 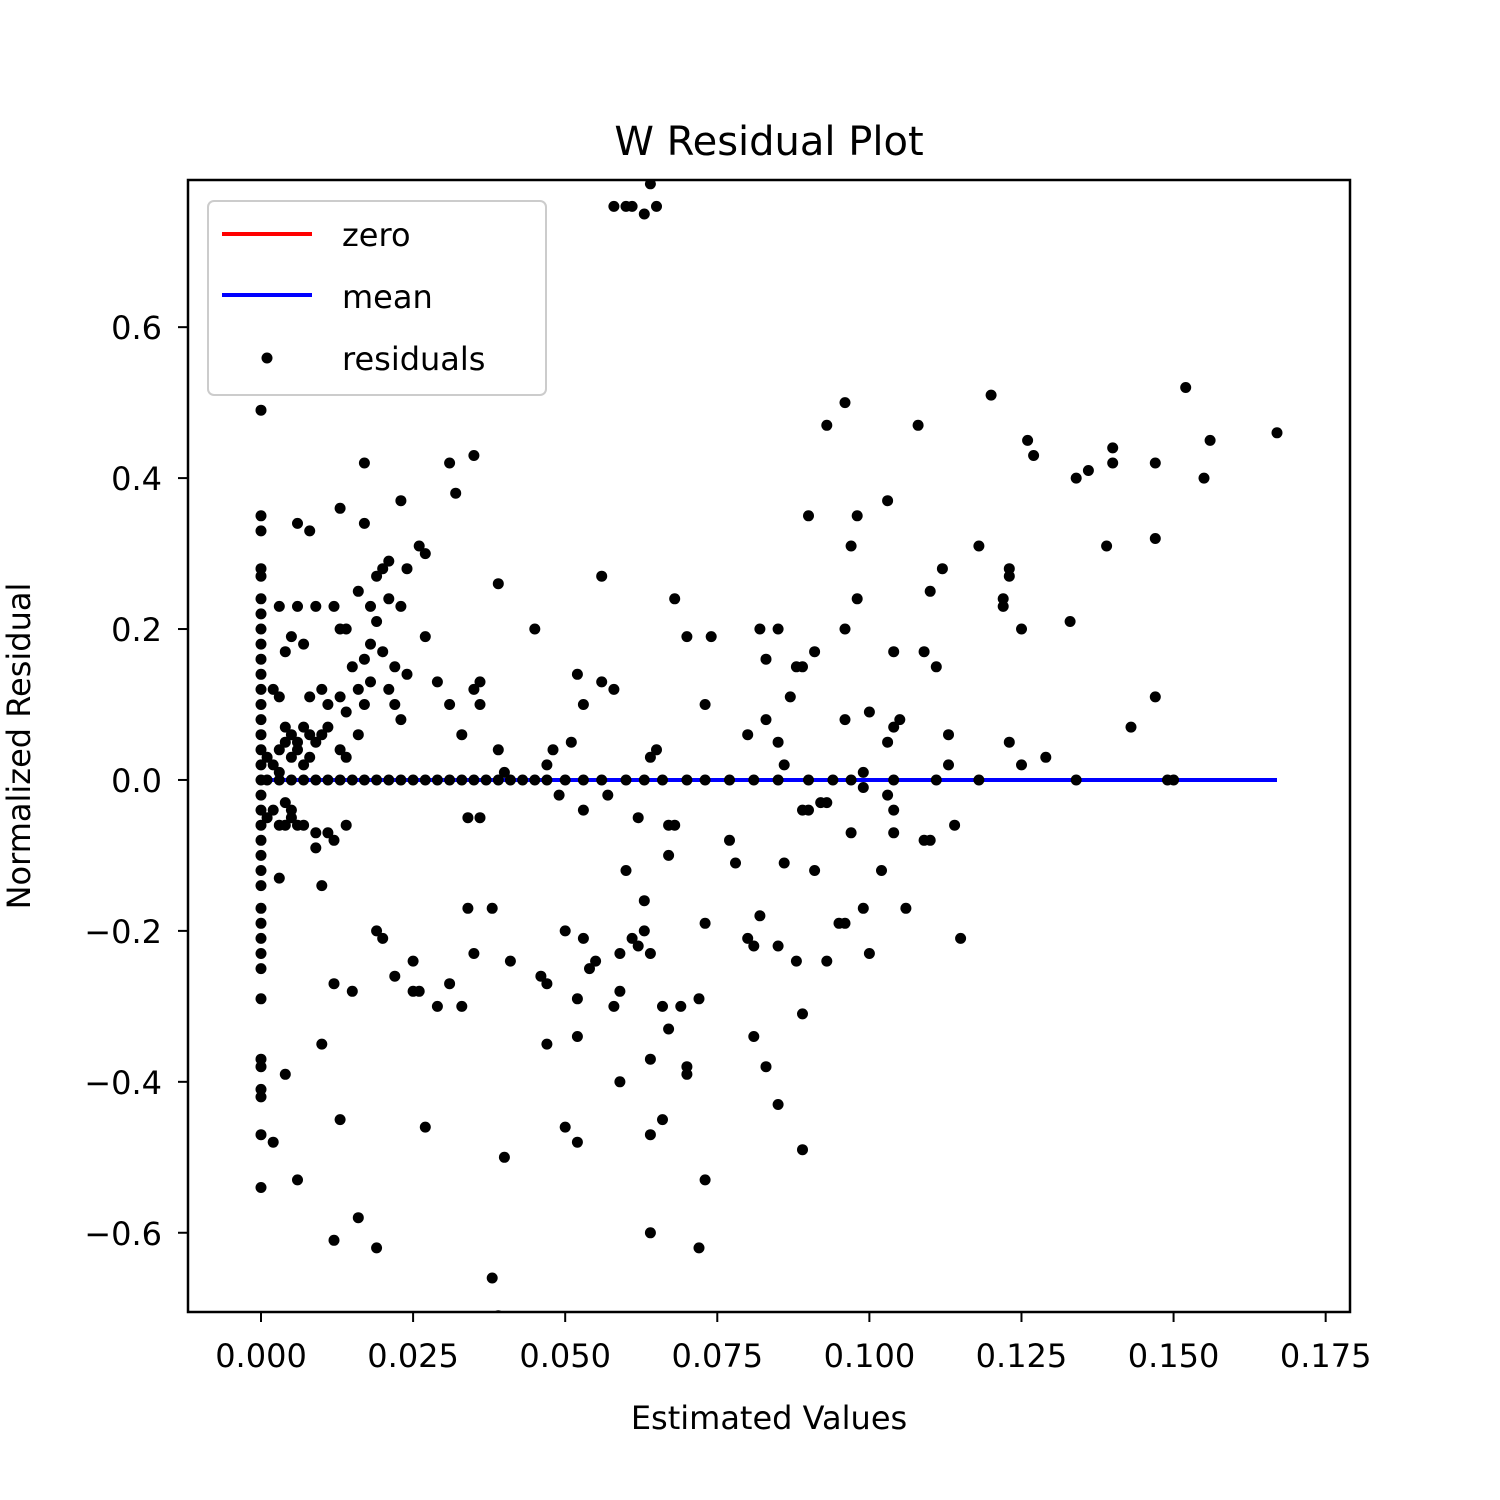 What do you see at coordinates (123, 1234) in the screenshot?
I see `y-tick-label: −0.6` at bounding box center [123, 1234].